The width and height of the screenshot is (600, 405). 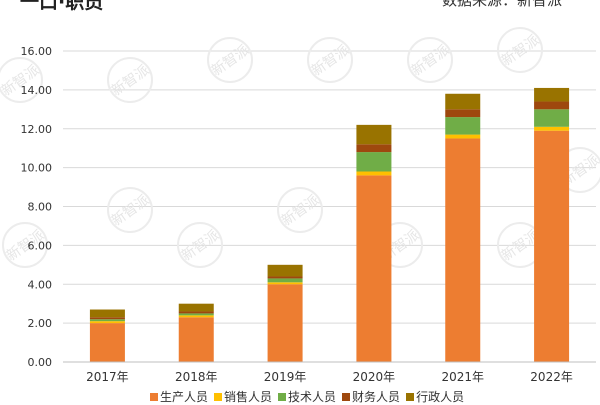 What do you see at coordinates (285, 377) in the screenshot?
I see `x-tick-label: 2019年` at bounding box center [285, 377].